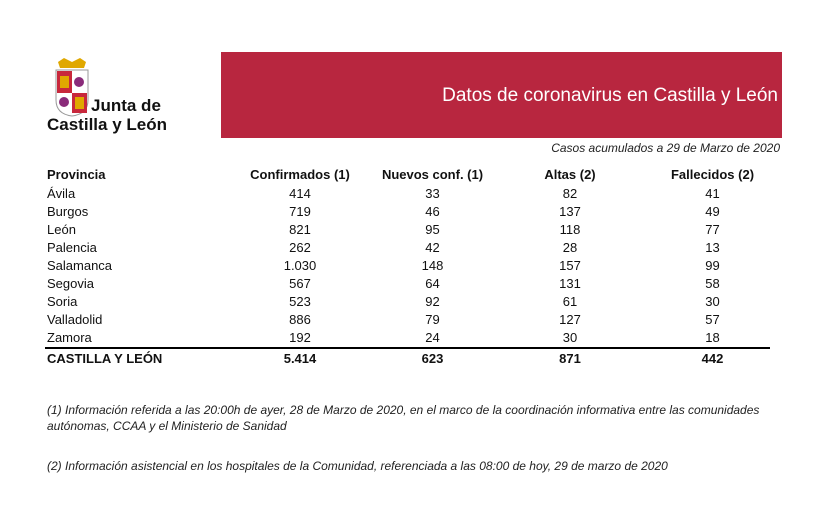  Describe the element at coordinates (107, 124) in the screenshot. I see `logo-line: Castilla y León` at that location.